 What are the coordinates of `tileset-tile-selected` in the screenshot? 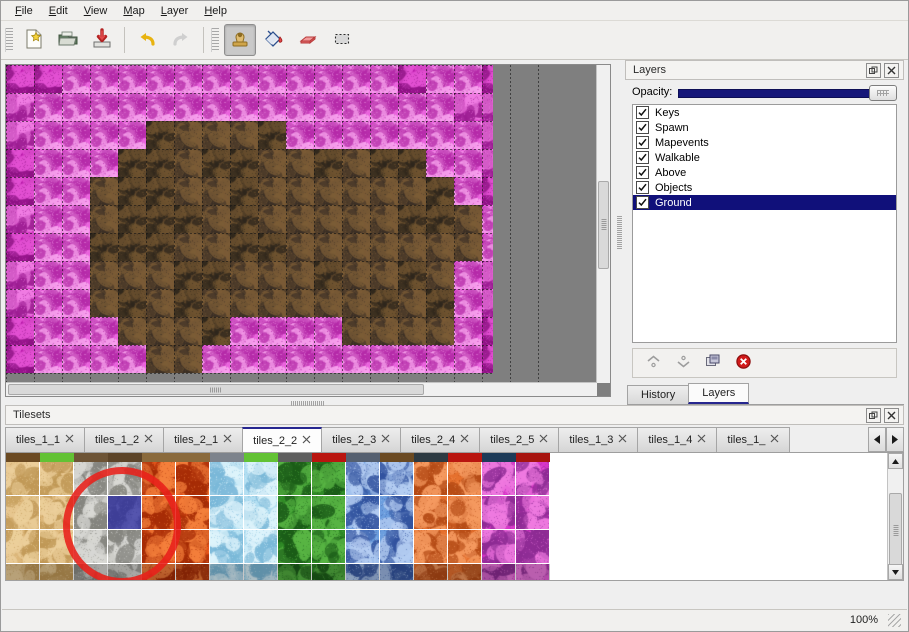 It's located at (125, 513).